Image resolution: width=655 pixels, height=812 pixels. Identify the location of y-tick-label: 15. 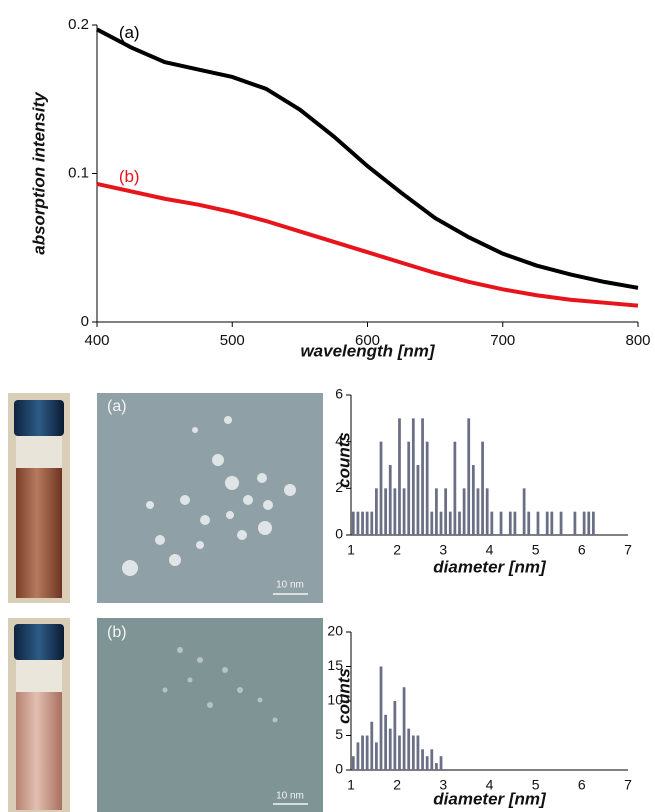
(335, 665).